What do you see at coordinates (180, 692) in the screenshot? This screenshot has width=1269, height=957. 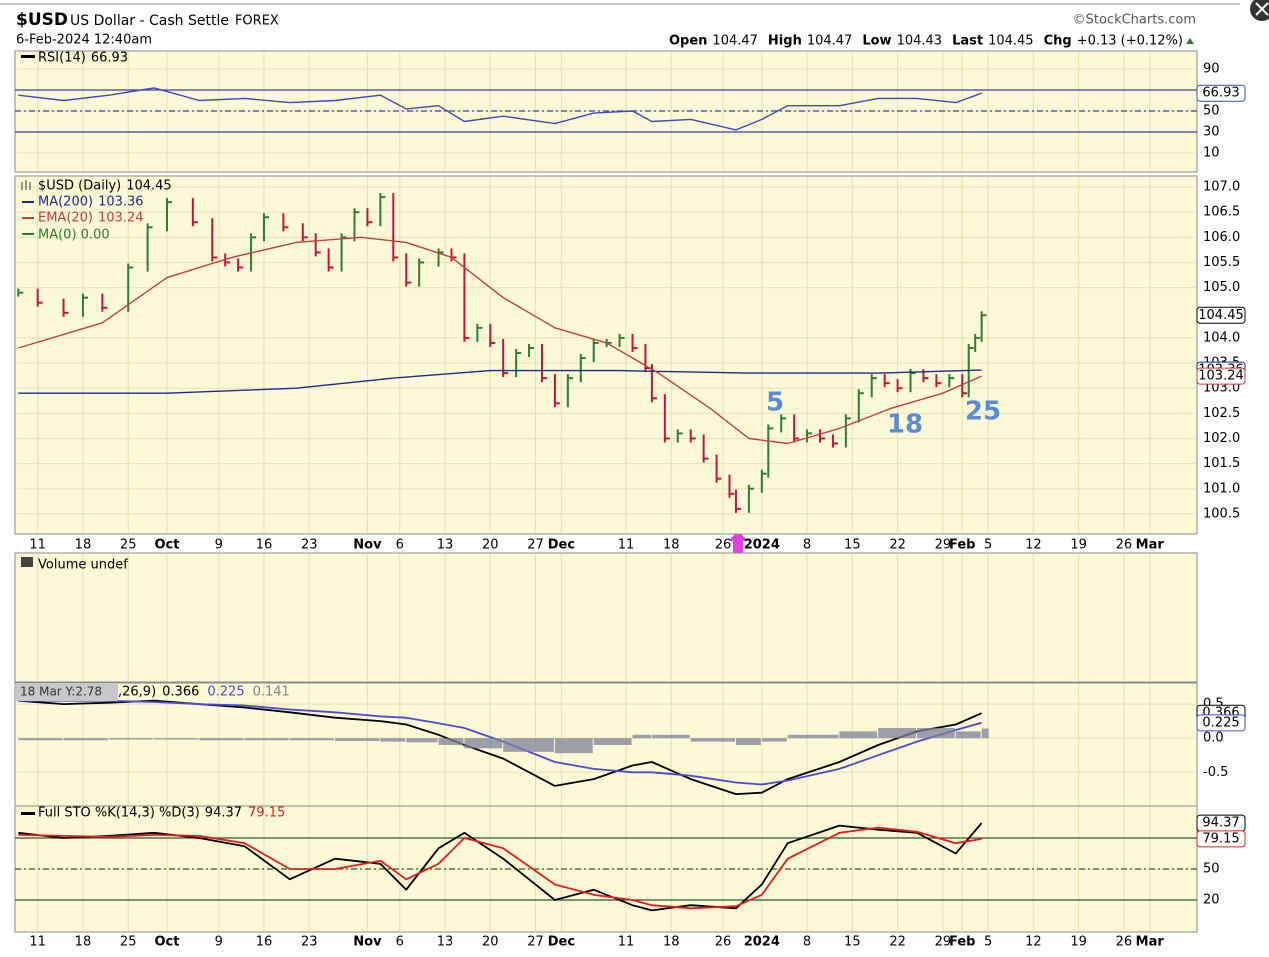 I see `legend-value: 0.366` at bounding box center [180, 692].